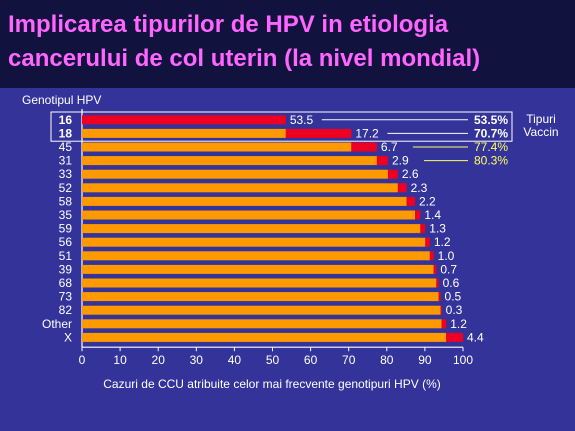 The width and height of the screenshot is (575, 431). Describe the element at coordinates (437, 229) in the screenshot. I see `data-label: 1.3` at that location.